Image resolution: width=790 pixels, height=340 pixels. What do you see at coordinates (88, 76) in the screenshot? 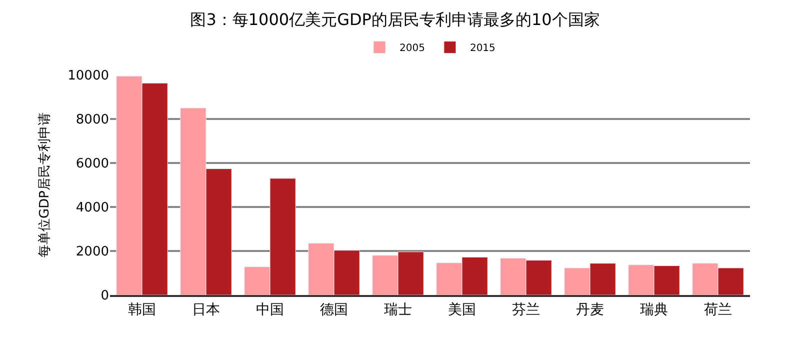
I see `y-tick-label: 10000` at bounding box center [88, 76].